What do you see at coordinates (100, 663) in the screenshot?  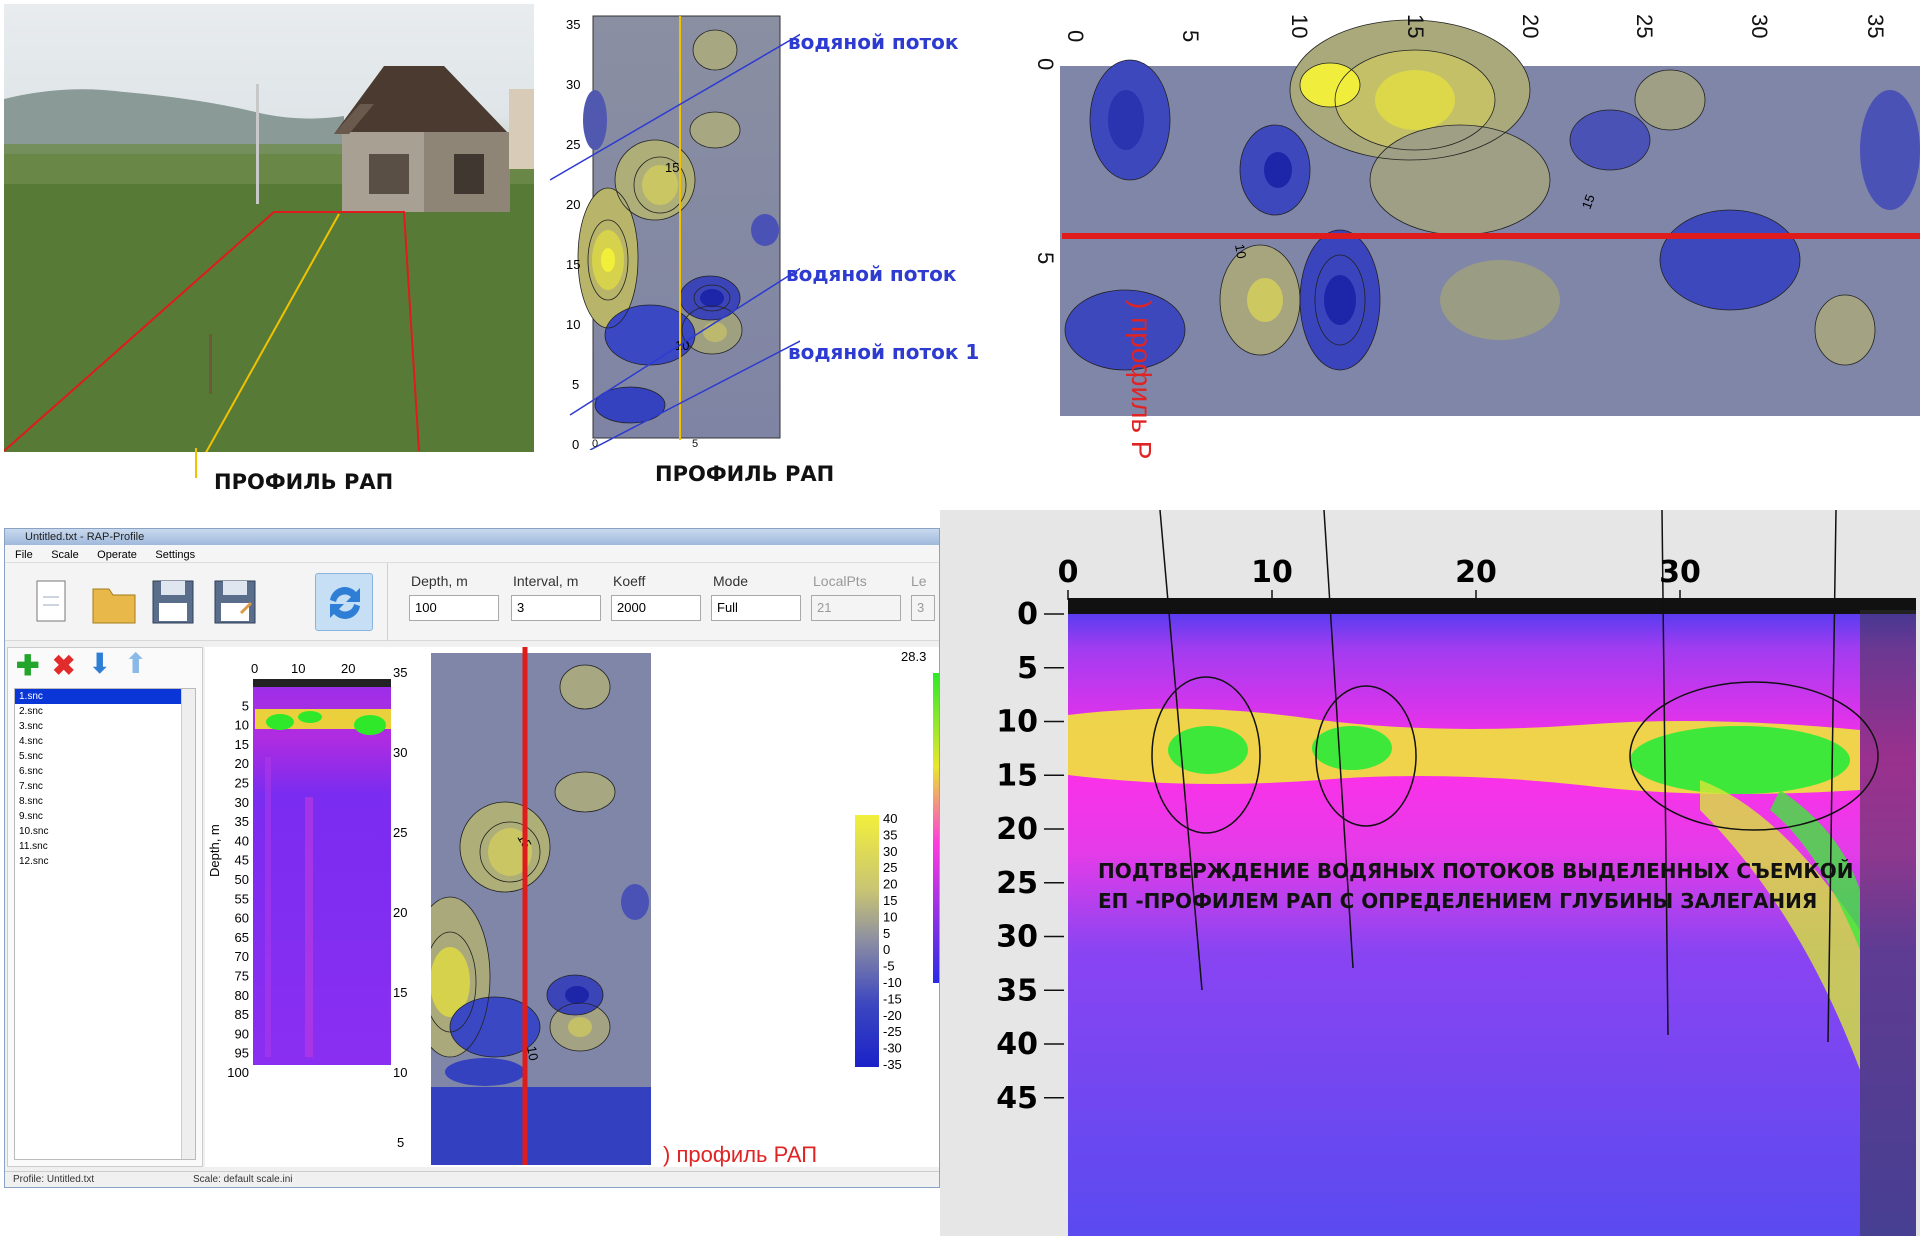 I see `move-down-icon: ⬇` at bounding box center [100, 663].